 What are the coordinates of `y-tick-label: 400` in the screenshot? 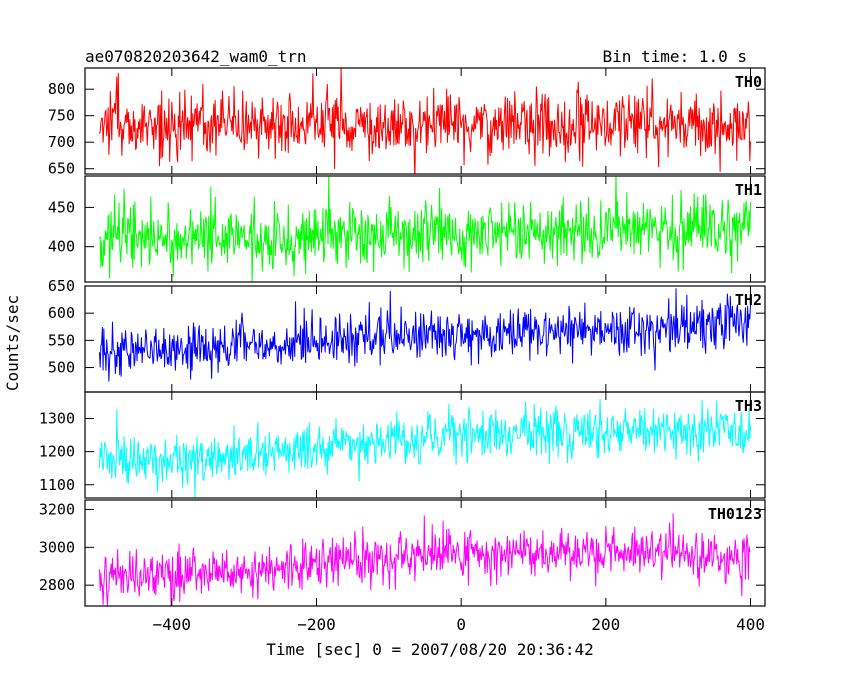 It's located at (61, 247).